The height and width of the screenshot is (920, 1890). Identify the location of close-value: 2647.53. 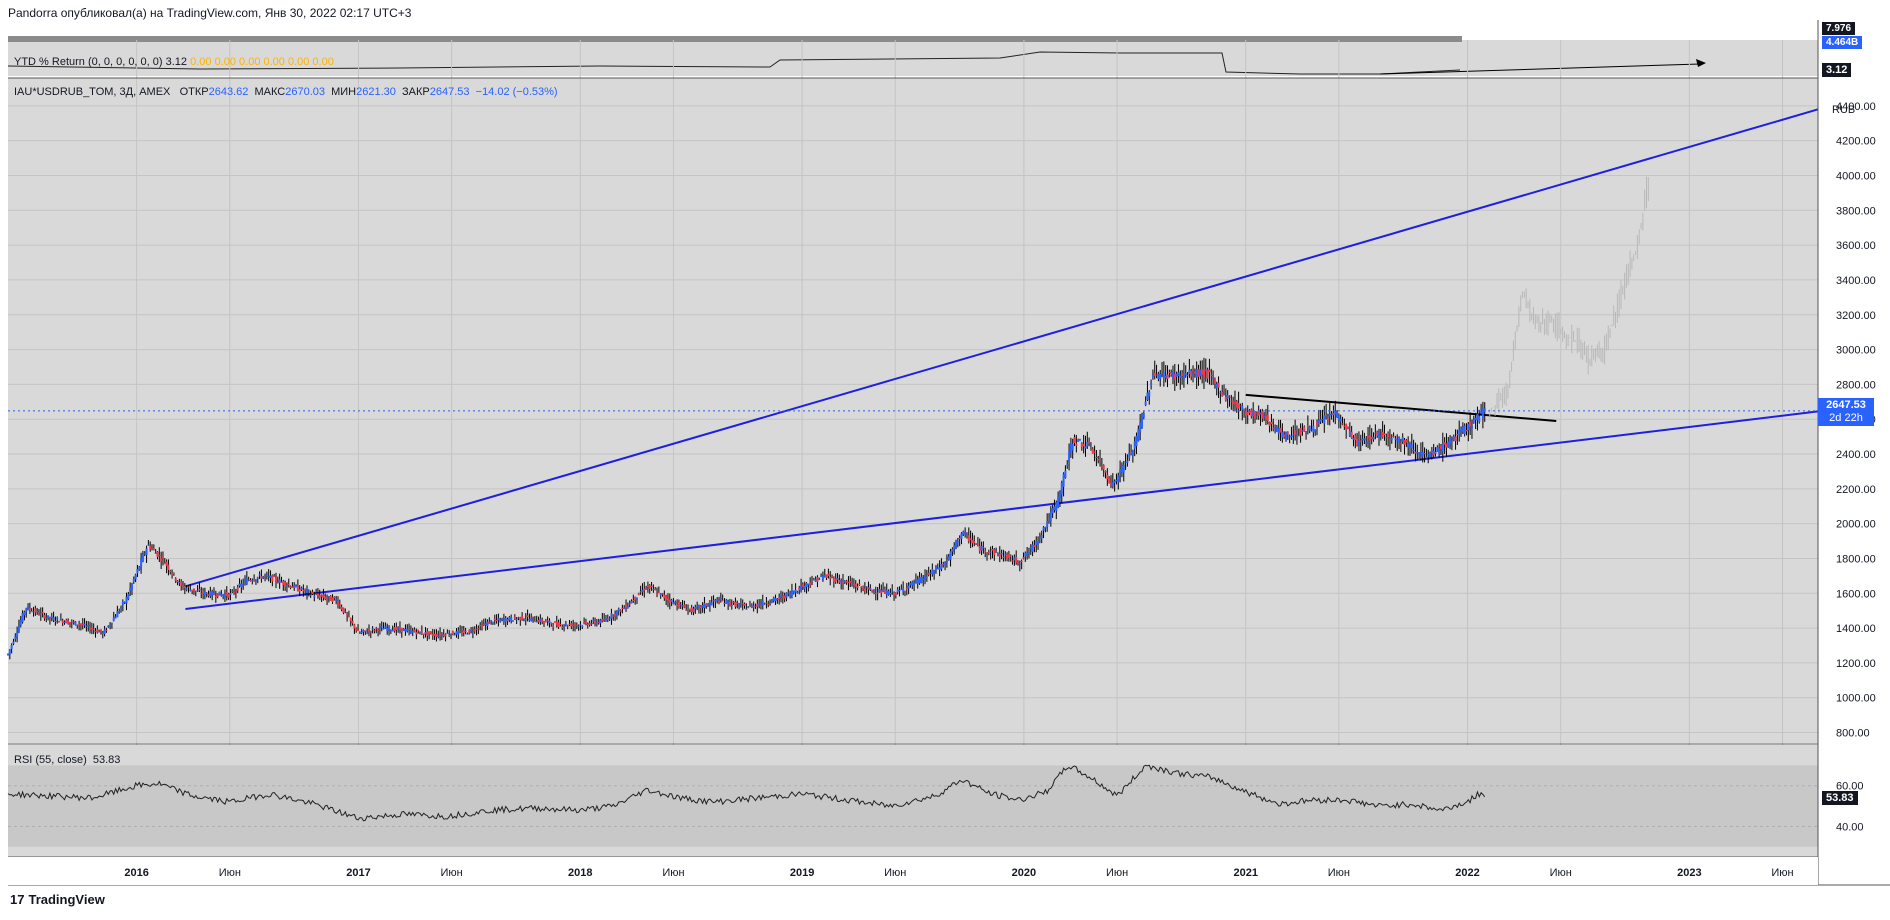
(449, 92).